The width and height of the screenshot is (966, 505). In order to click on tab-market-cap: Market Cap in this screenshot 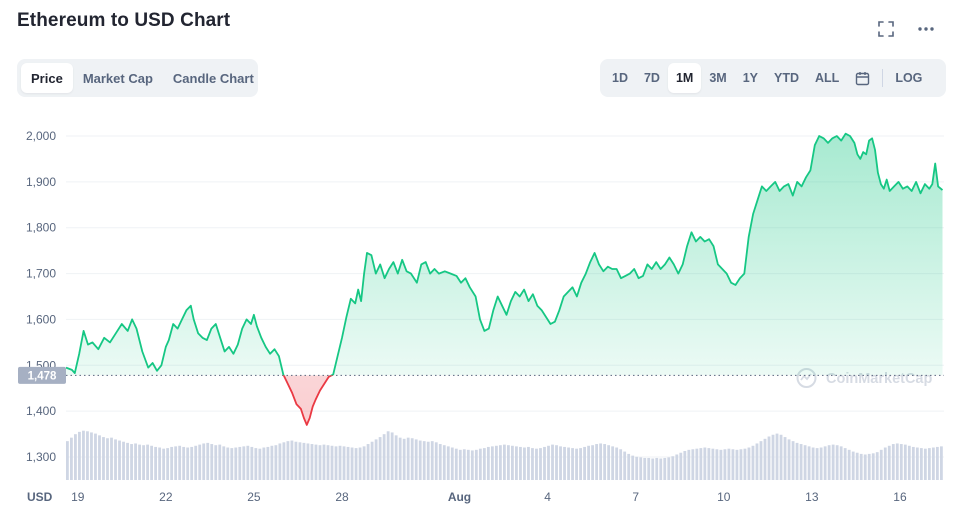, I will do `click(117, 78)`.